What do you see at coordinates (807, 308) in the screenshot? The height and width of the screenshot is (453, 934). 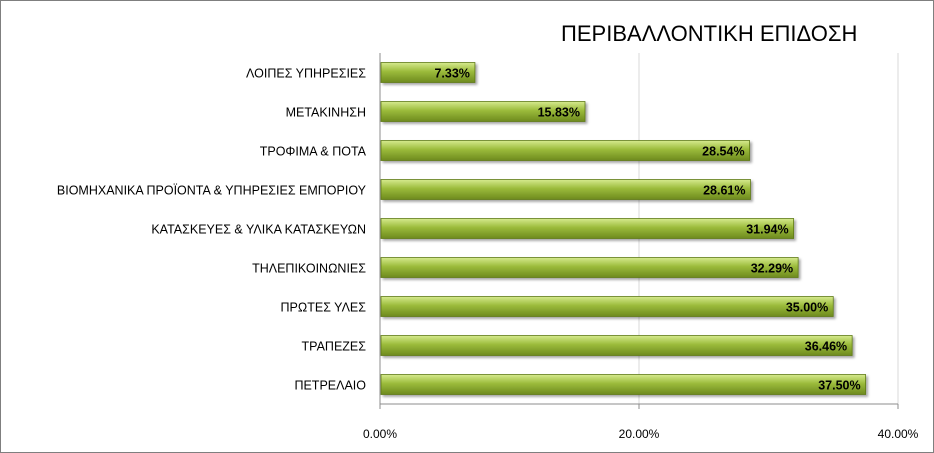 I see `data-label: 35.00%` at bounding box center [807, 308].